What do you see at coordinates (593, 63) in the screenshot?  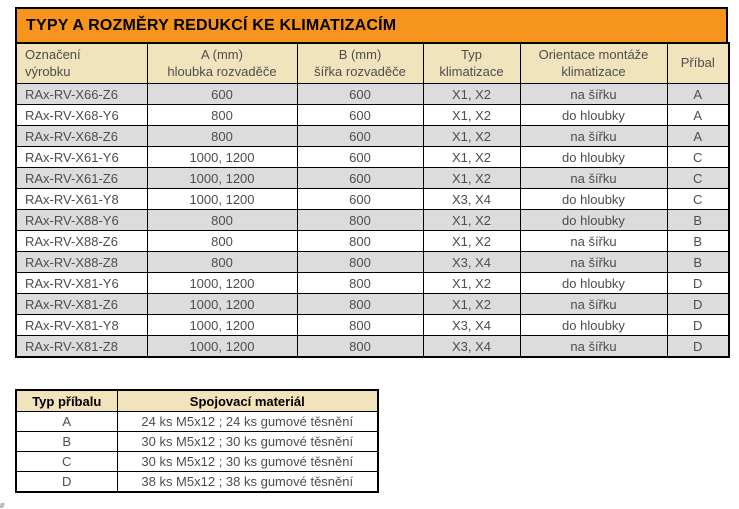 I see `col-header-orientation: Orientace montáže klimatizace` at bounding box center [593, 63].